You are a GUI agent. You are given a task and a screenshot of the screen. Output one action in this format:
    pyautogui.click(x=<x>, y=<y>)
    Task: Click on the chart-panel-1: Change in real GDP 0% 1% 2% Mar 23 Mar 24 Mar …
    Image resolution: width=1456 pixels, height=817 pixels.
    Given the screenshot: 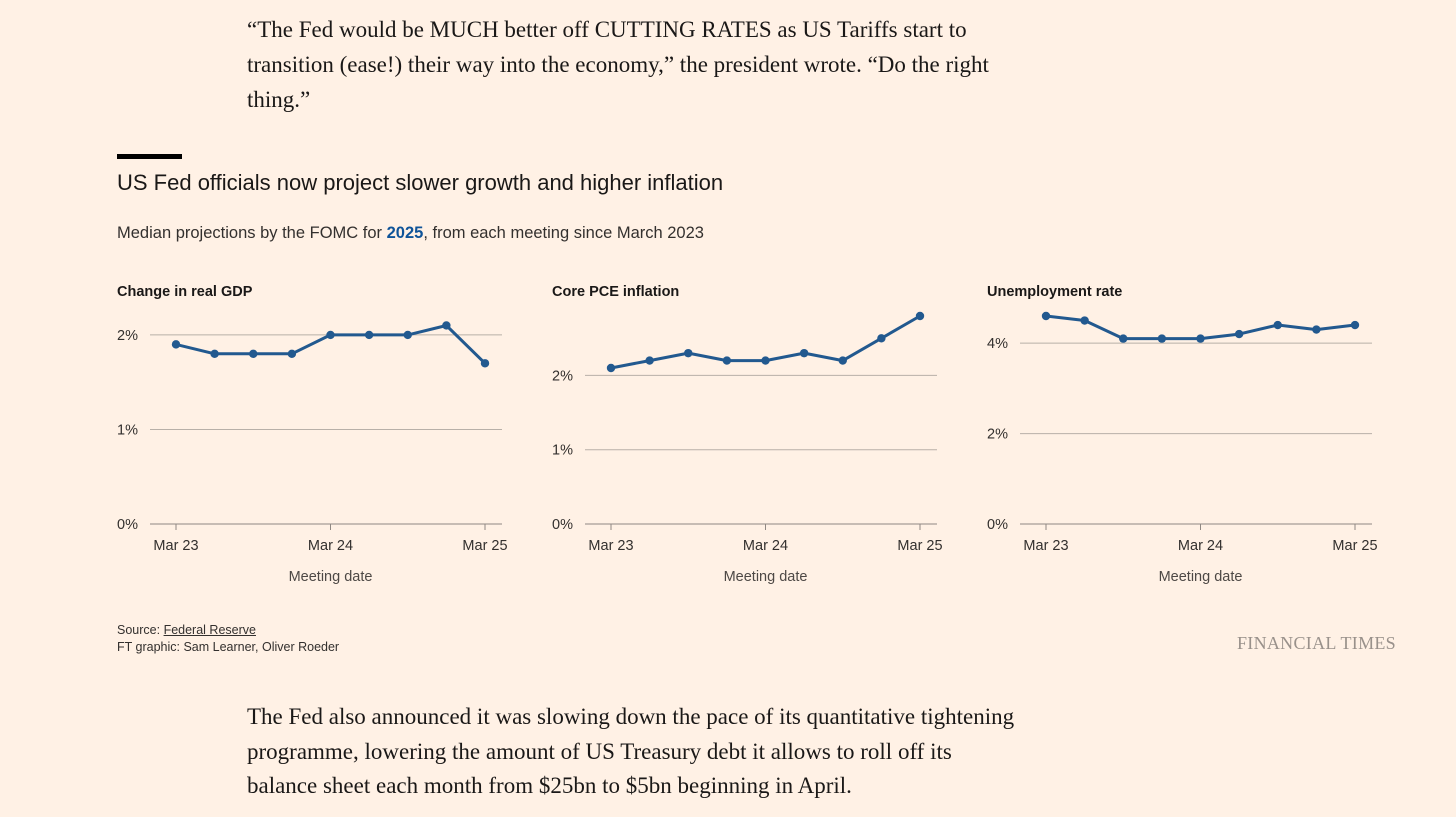 What is the action you would take?
    pyautogui.click(x=312, y=434)
    